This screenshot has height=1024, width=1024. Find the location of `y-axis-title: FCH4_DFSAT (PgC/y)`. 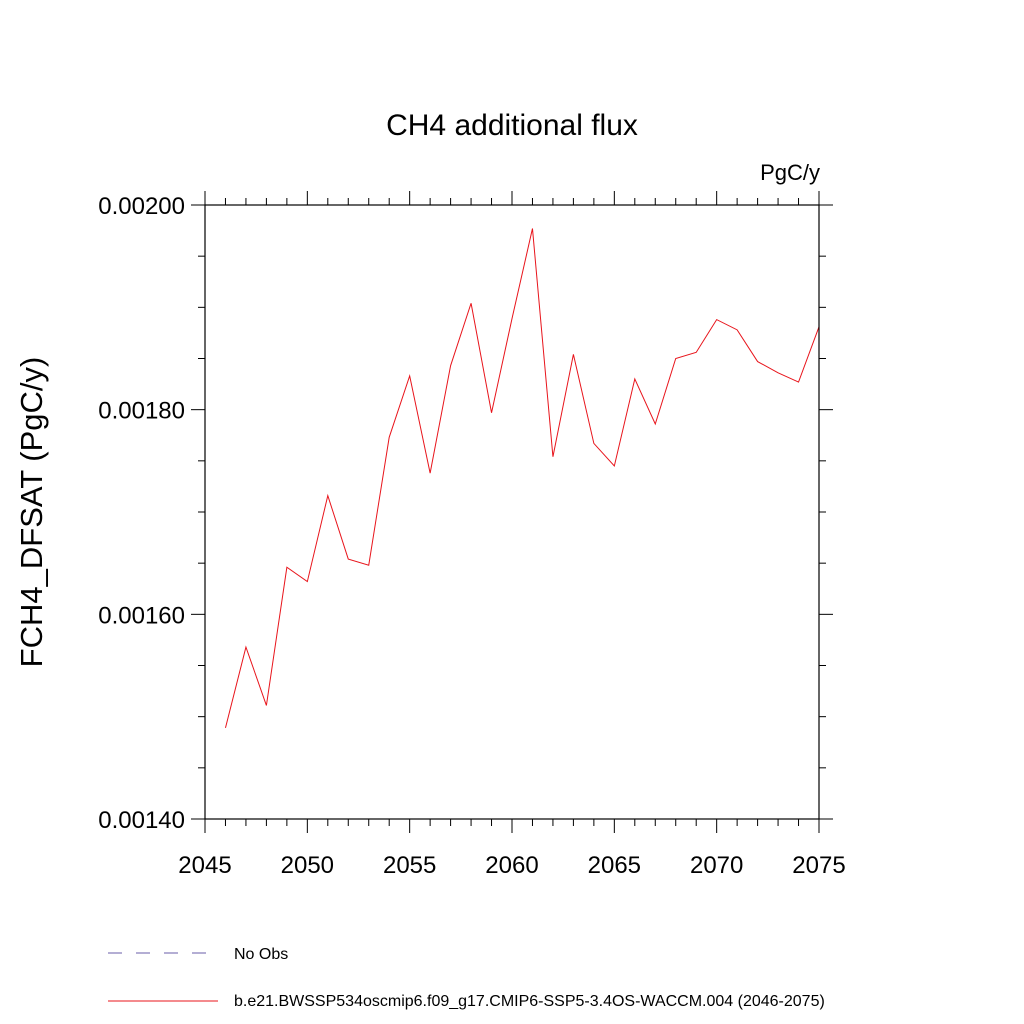

y-axis-title: FCH4_DFSAT (PgC/y) is located at coordinates (31, 512).